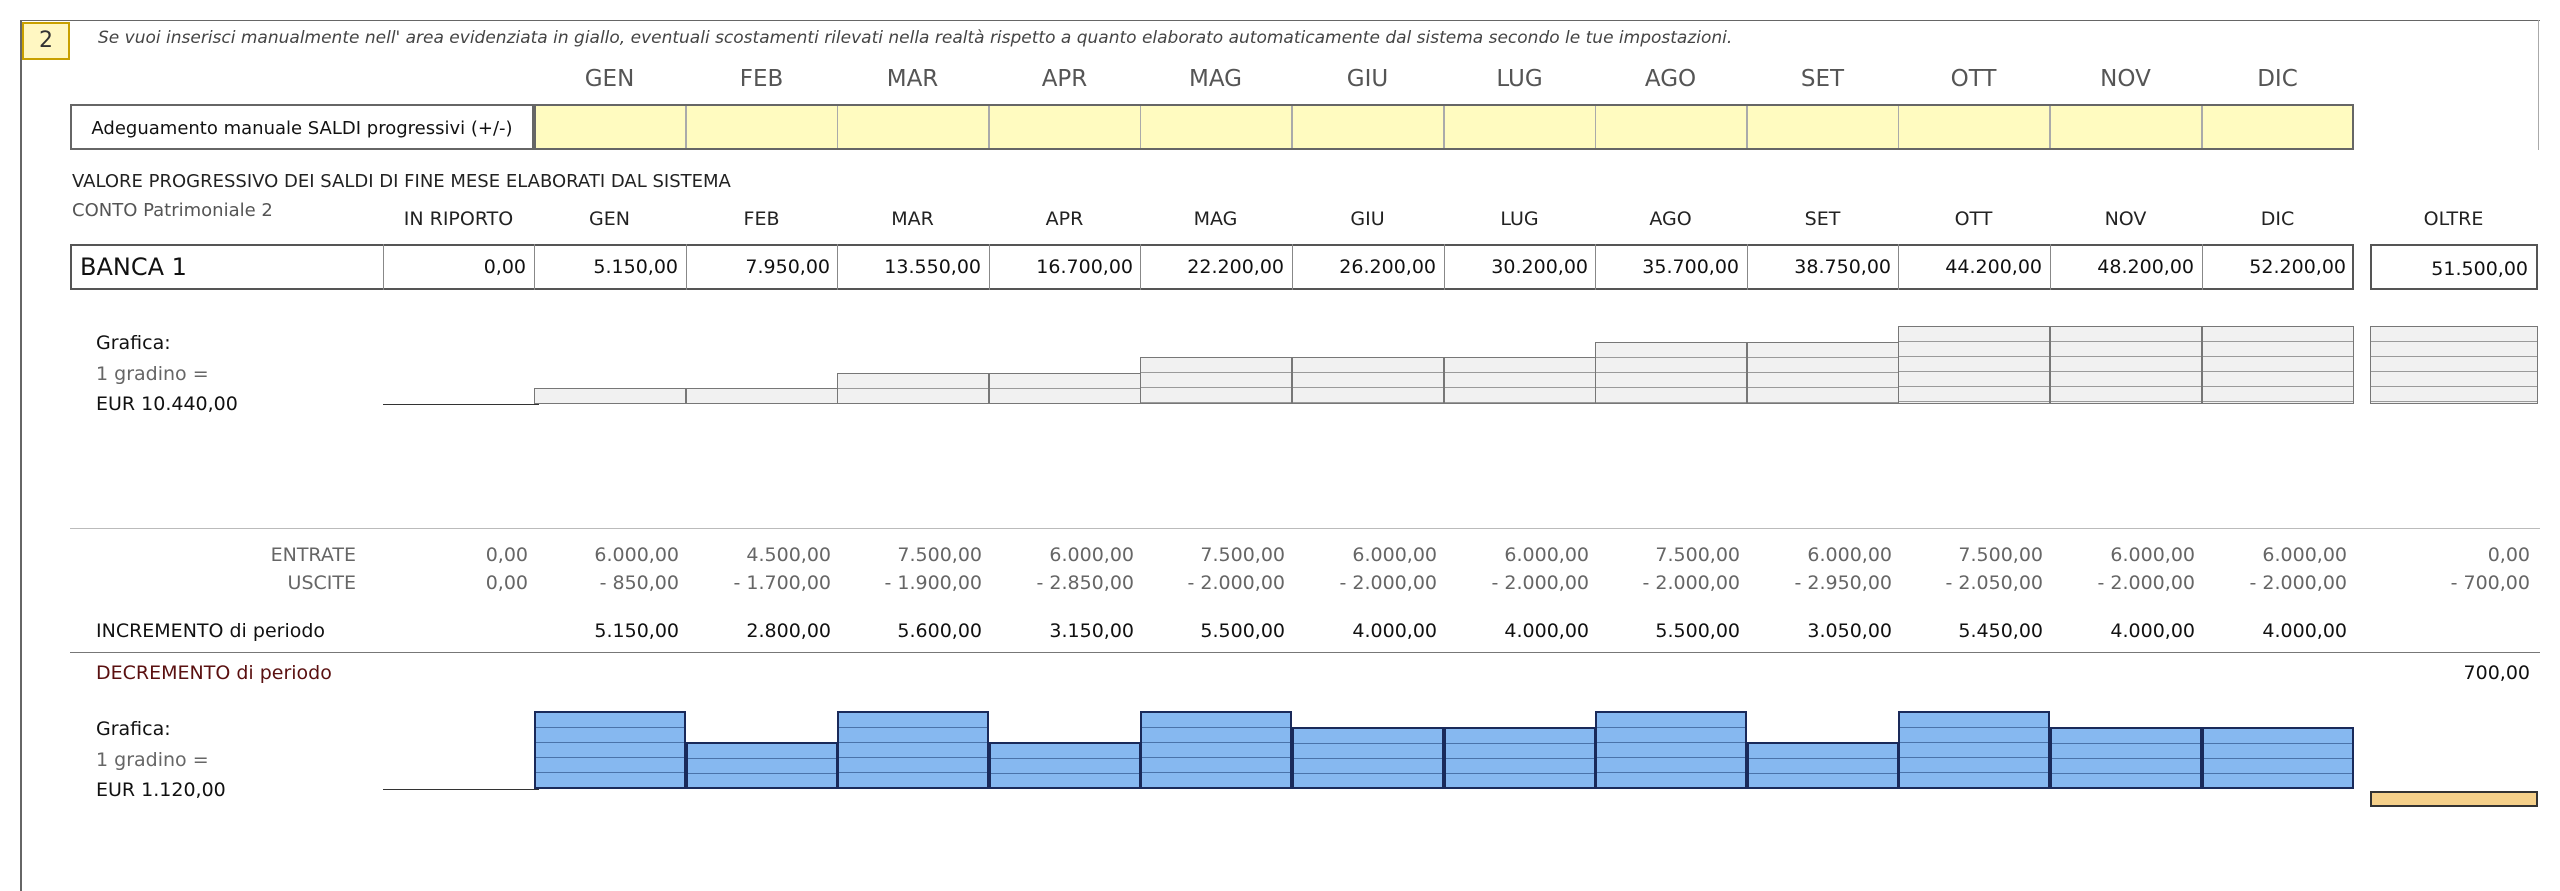 The width and height of the screenshot is (2560, 891). Describe the element at coordinates (2490, 583) in the screenshot. I see `uscite-value-13: - 700,00` at that location.